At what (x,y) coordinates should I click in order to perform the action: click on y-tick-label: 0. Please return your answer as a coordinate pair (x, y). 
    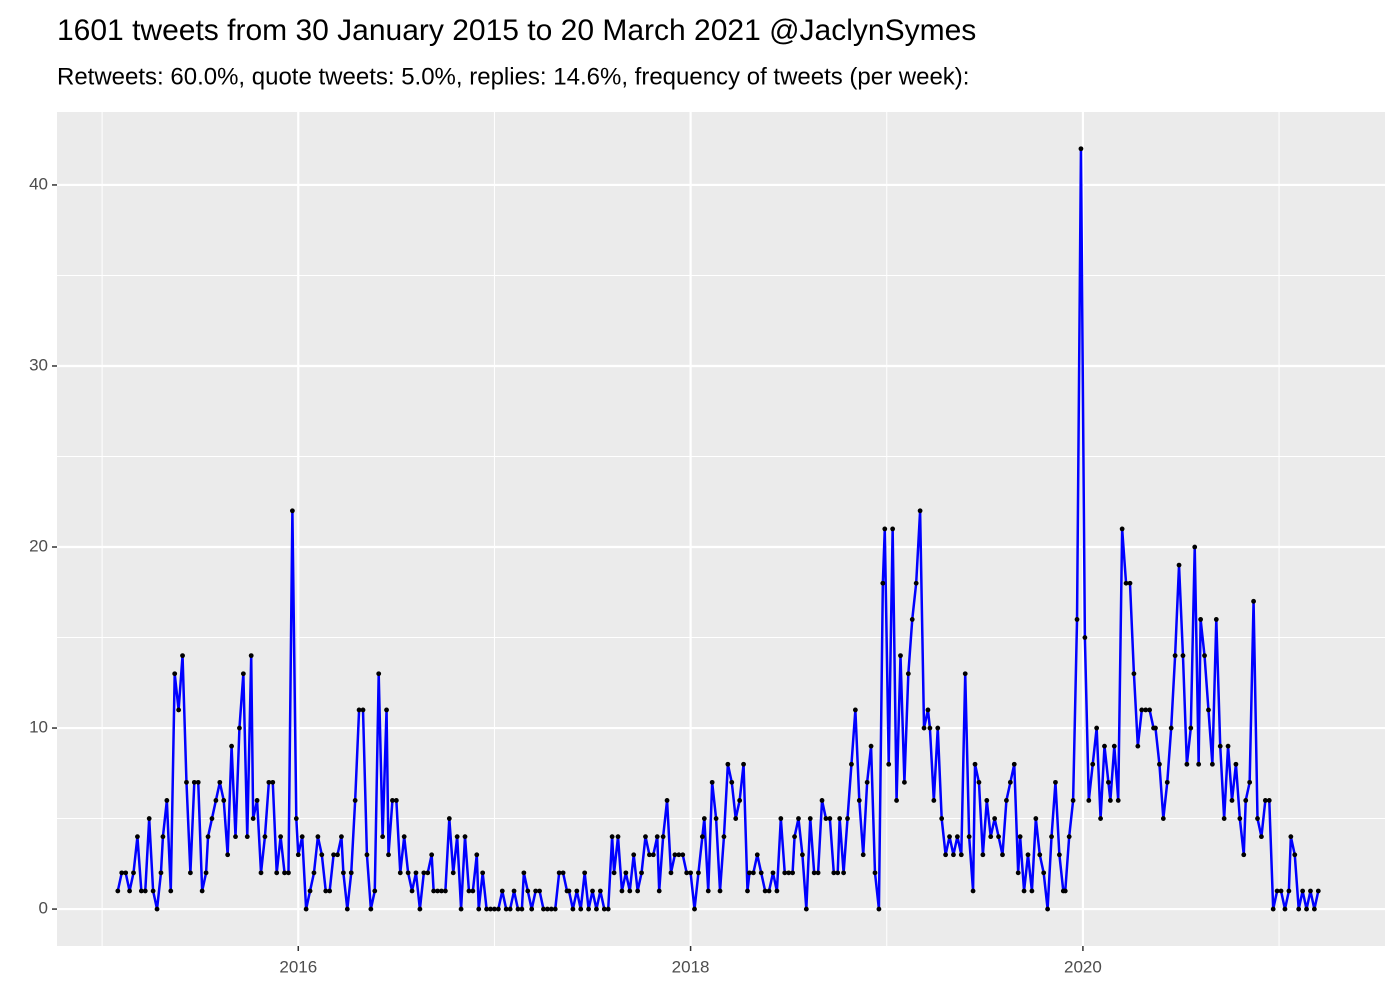
    Looking at the image, I should click on (43, 908).